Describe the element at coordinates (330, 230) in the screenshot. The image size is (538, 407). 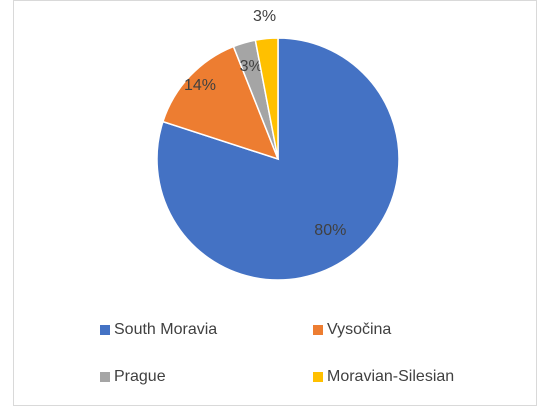
I see `data-label: 80%` at that location.